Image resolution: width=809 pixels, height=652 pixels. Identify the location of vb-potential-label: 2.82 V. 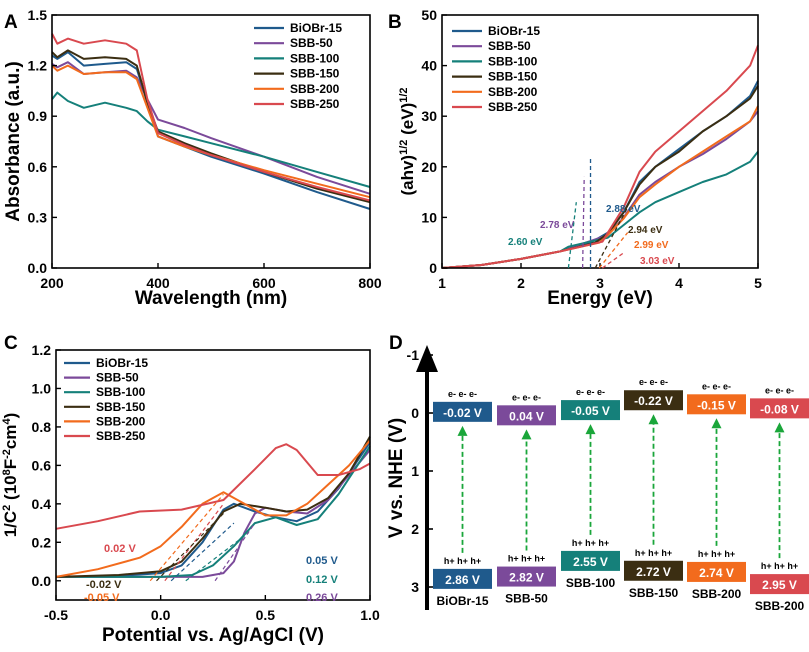
(526, 578).